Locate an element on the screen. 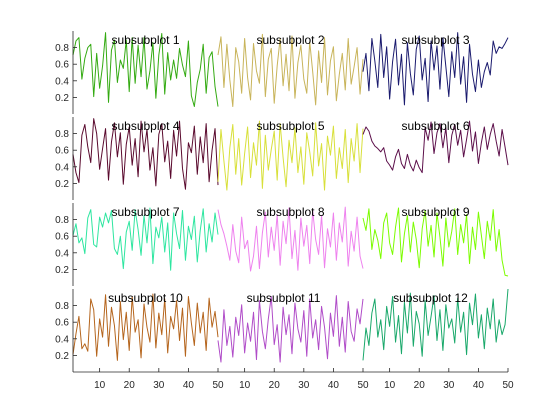 This screenshot has height=420, width=560. panel-title-2: subsubplot 2 is located at coordinates (290, 40).